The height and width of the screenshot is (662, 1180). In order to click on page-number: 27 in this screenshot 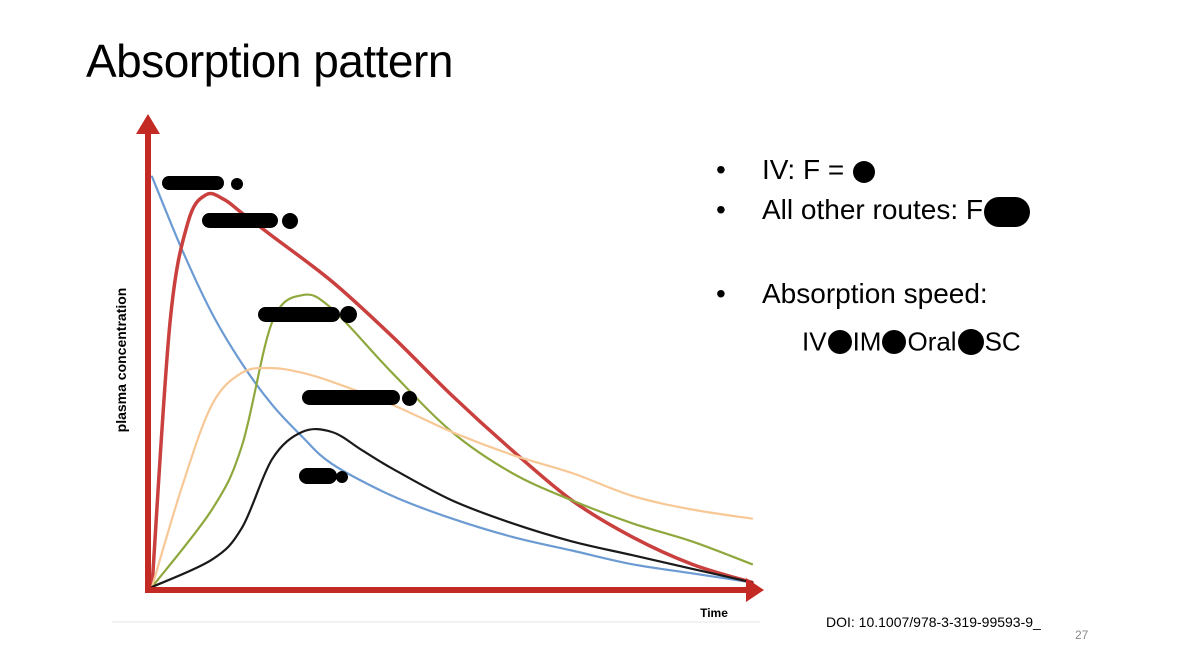, I will do `click(1082, 635)`.